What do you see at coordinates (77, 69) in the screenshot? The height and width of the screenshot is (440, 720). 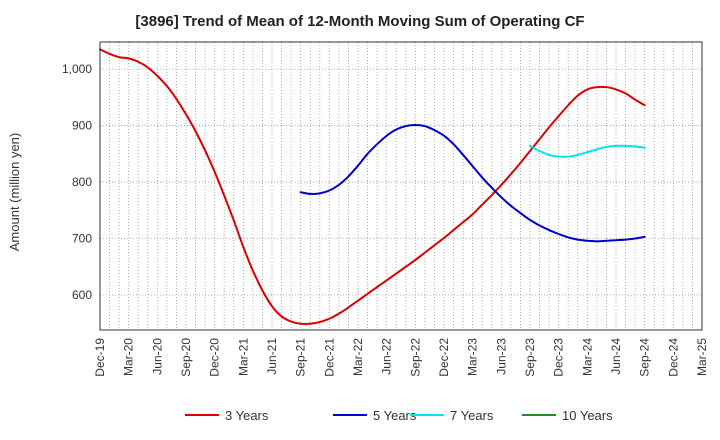 I see `y-tick-label: 1,000` at bounding box center [77, 69].